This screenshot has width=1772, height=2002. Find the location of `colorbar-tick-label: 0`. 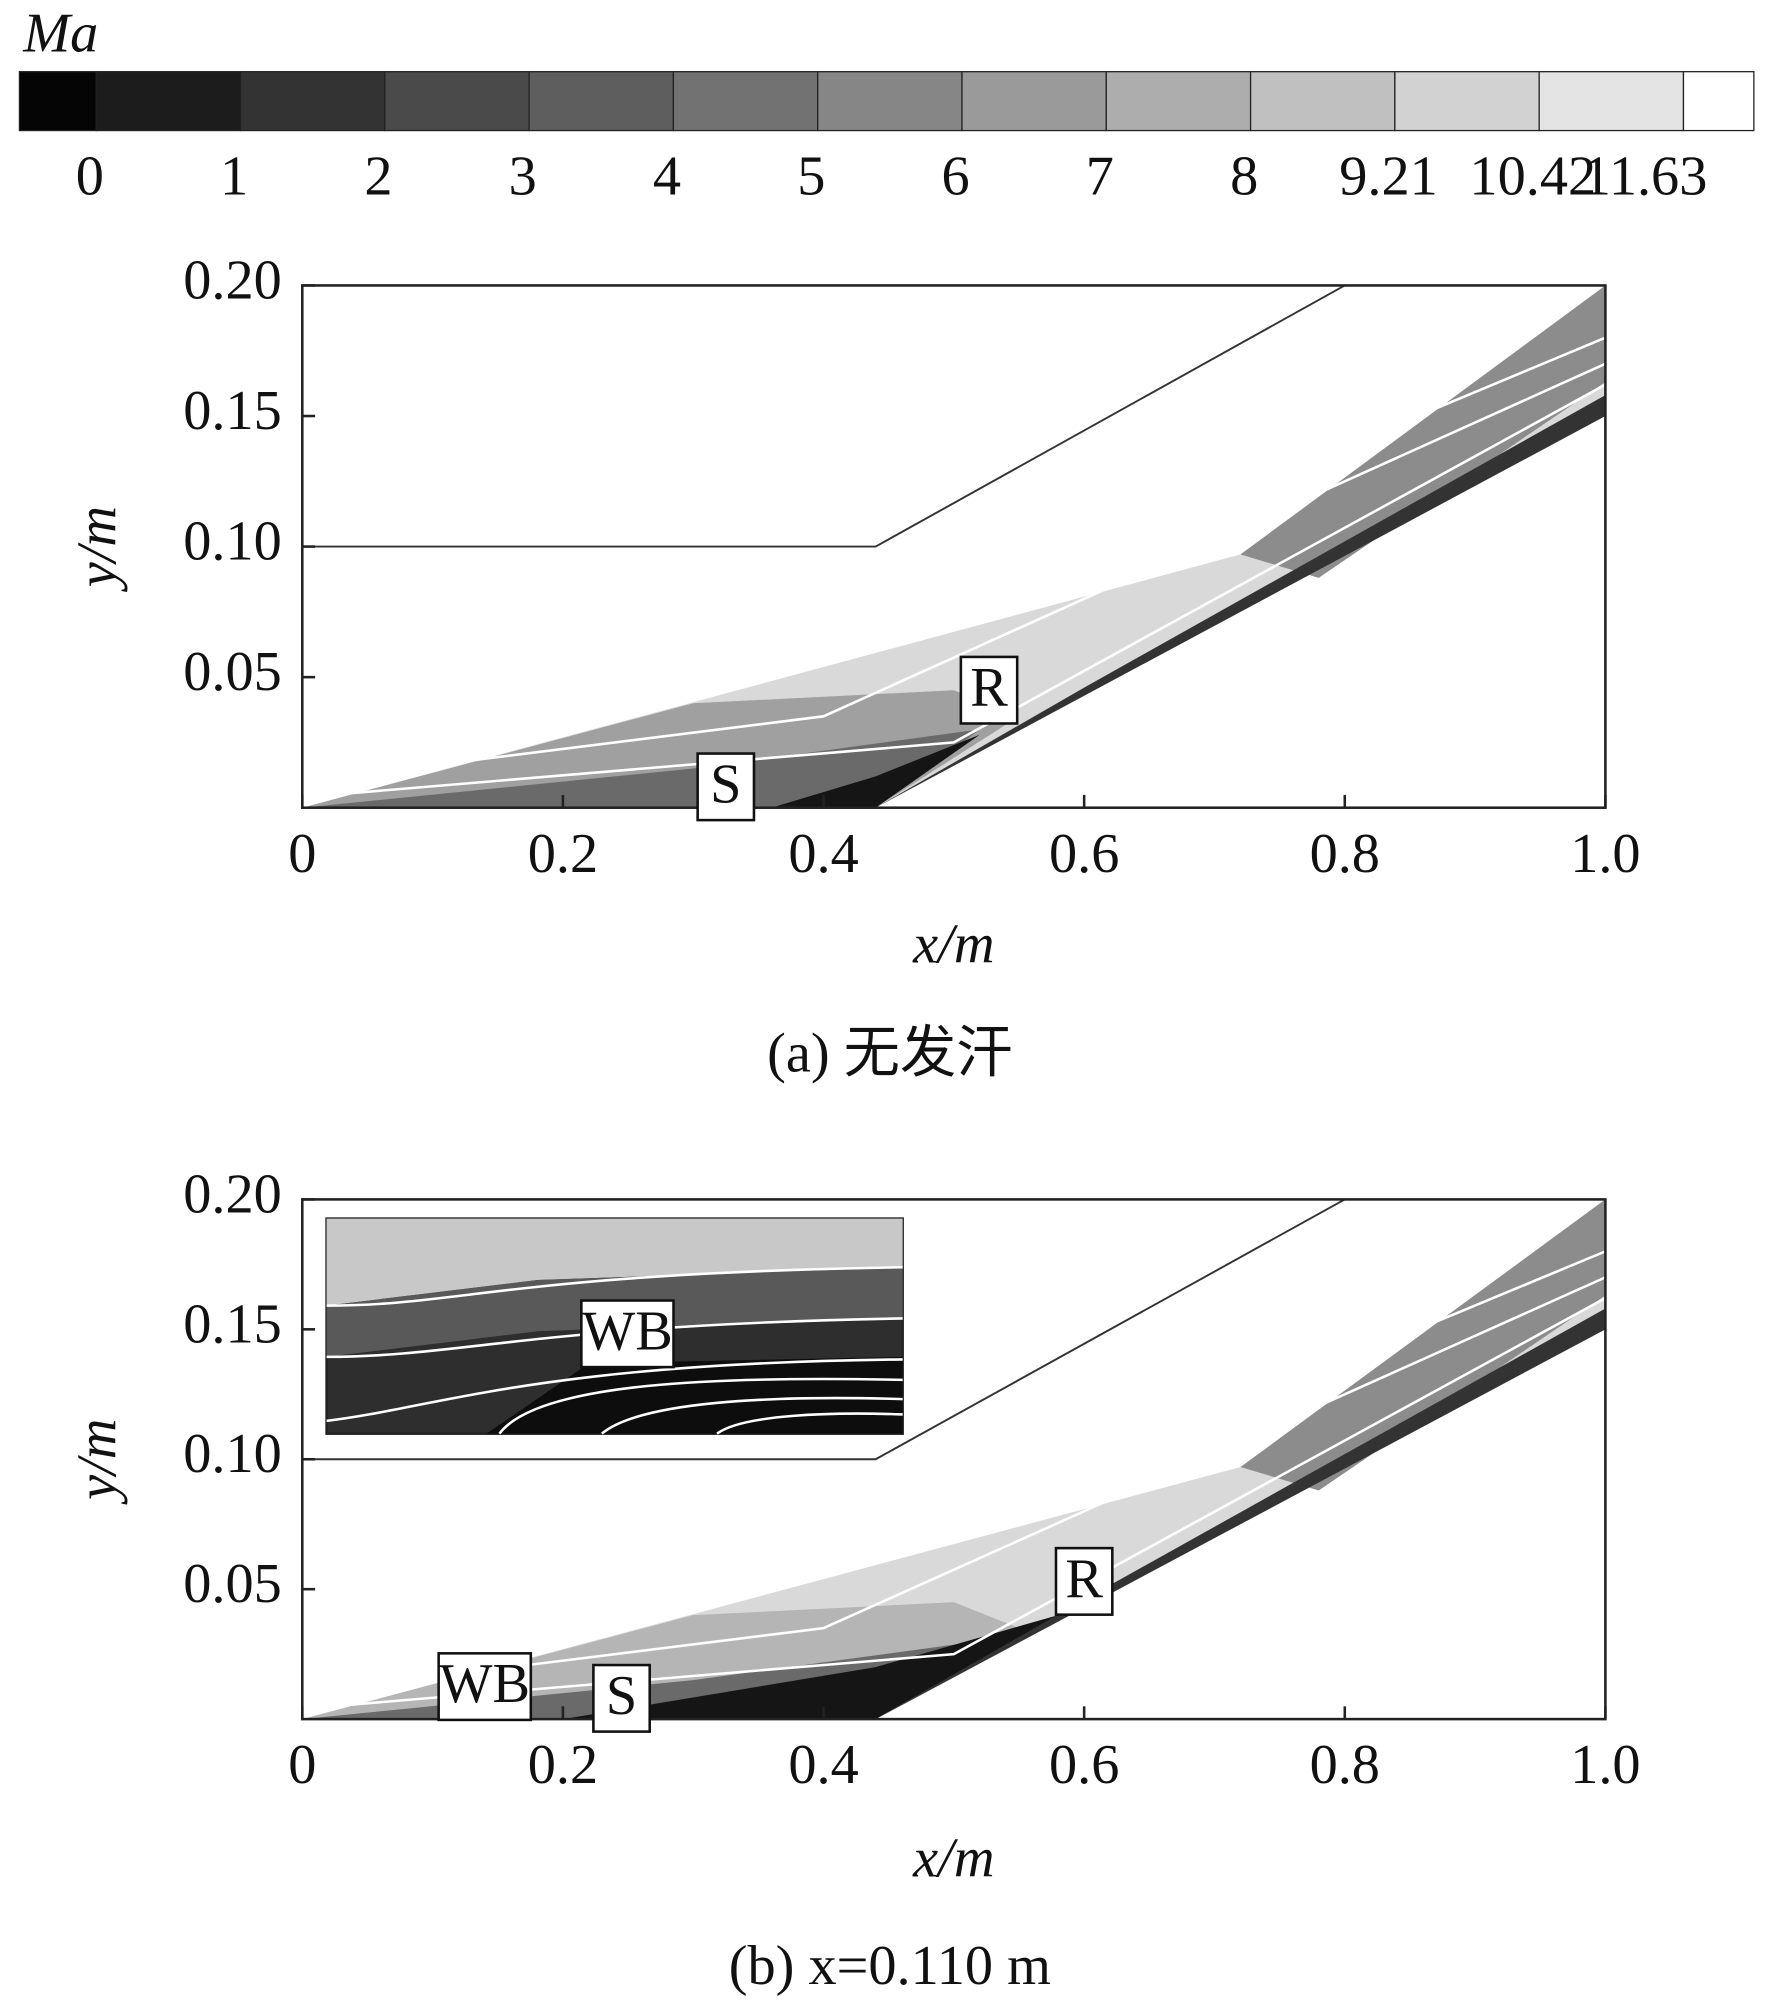

colorbar-tick-label: 0 is located at coordinates (90, 177).